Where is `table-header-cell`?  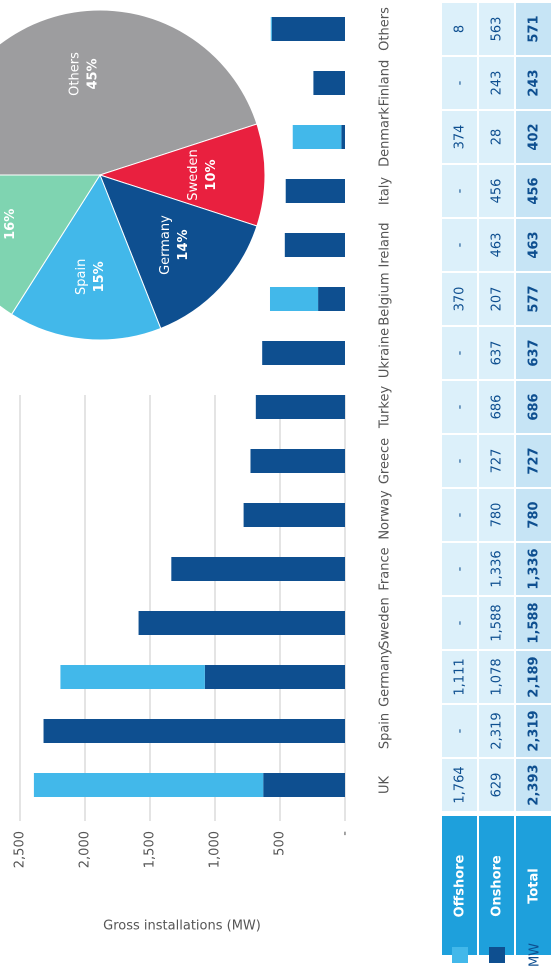 table-header-cell is located at coordinates (496, 885).